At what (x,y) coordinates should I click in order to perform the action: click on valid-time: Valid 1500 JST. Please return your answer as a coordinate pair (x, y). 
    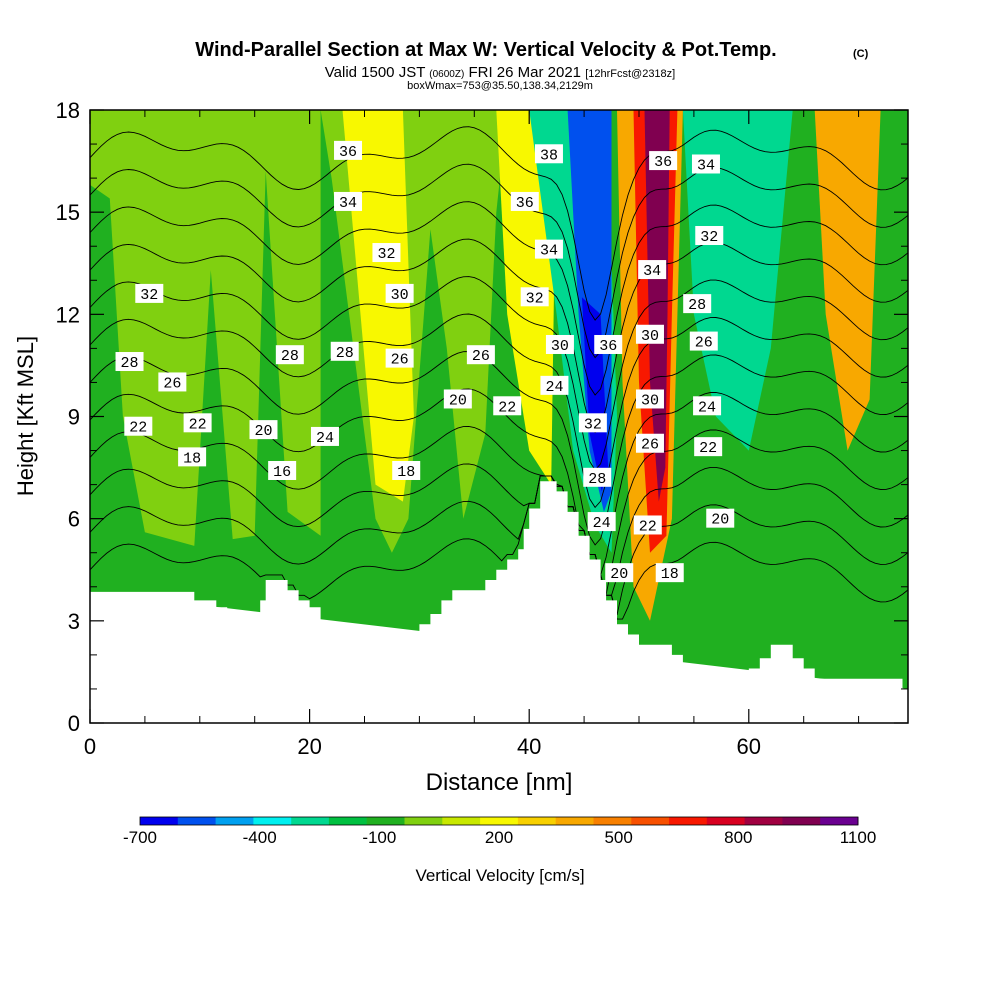
    Looking at the image, I should click on (375, 72).